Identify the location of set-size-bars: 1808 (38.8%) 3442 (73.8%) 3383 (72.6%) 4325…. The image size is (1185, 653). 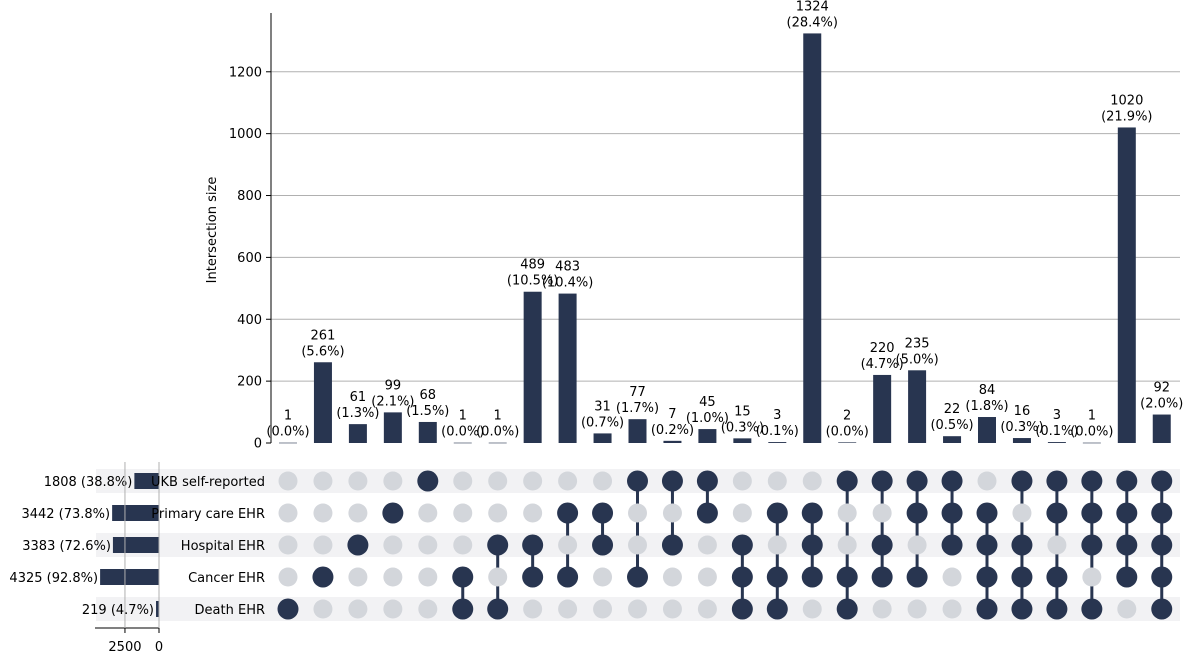
(86, 557).